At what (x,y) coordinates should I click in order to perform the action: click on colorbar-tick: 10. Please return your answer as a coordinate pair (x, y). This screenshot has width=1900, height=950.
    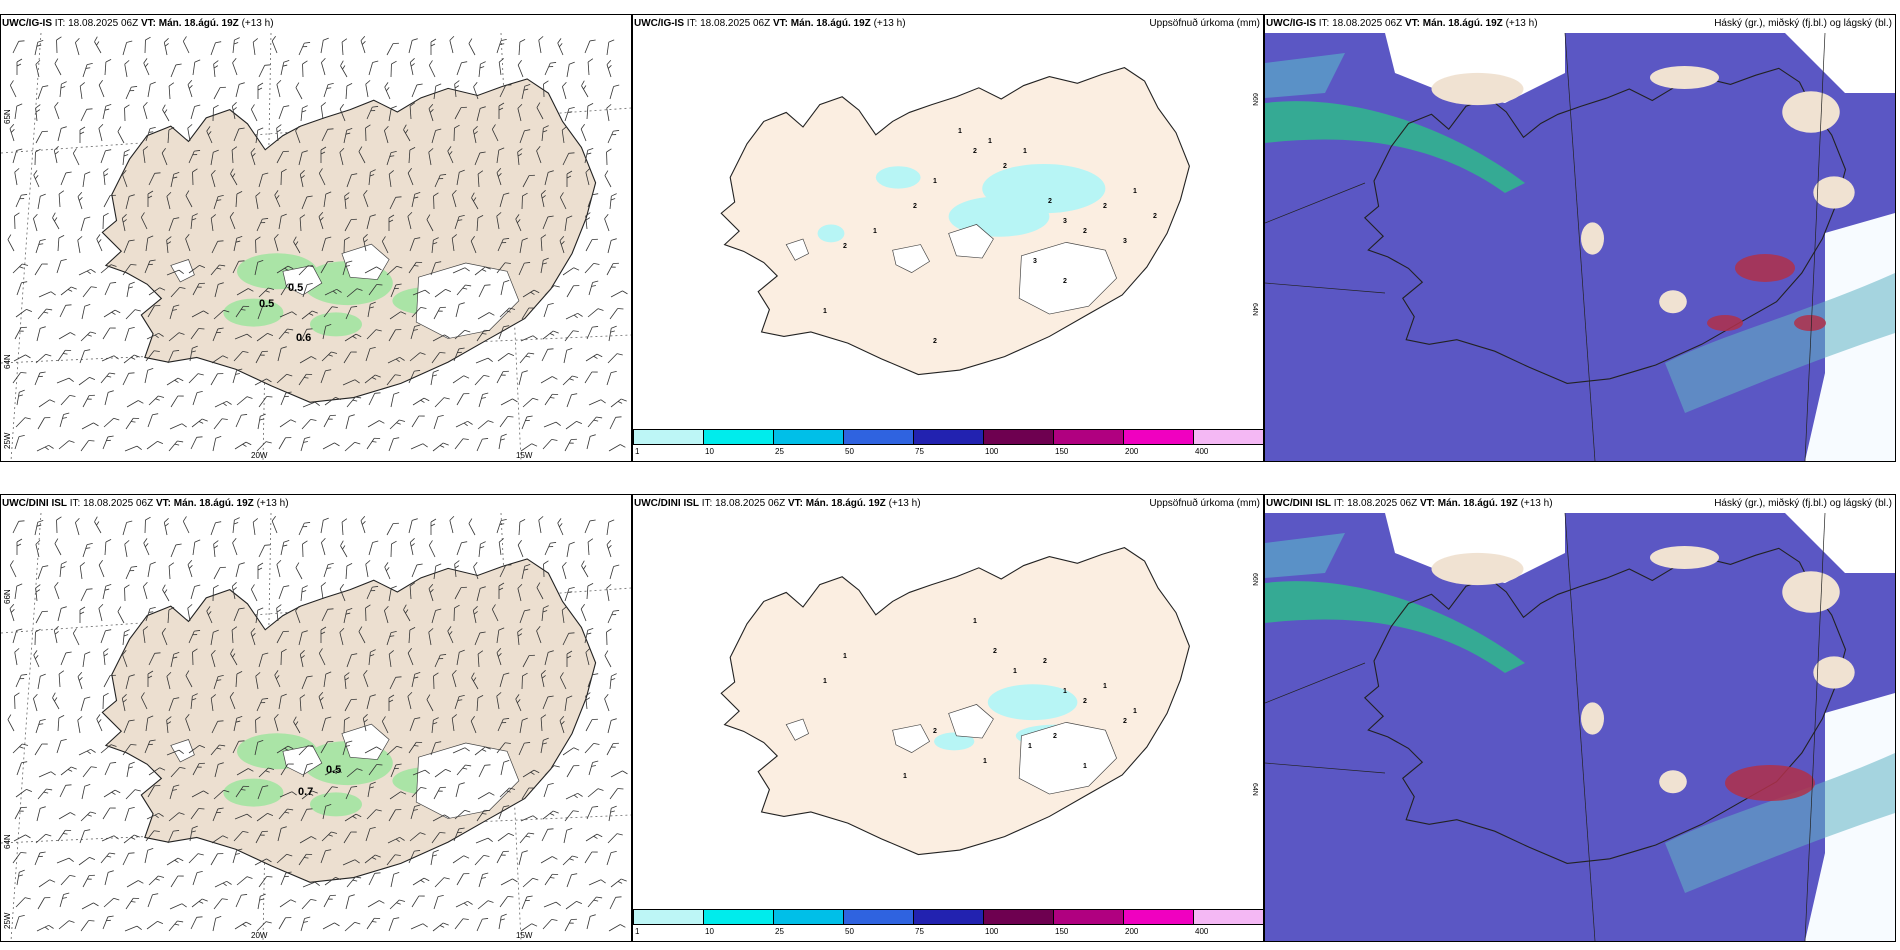
    Looking at the image, I should click on (709, 451).